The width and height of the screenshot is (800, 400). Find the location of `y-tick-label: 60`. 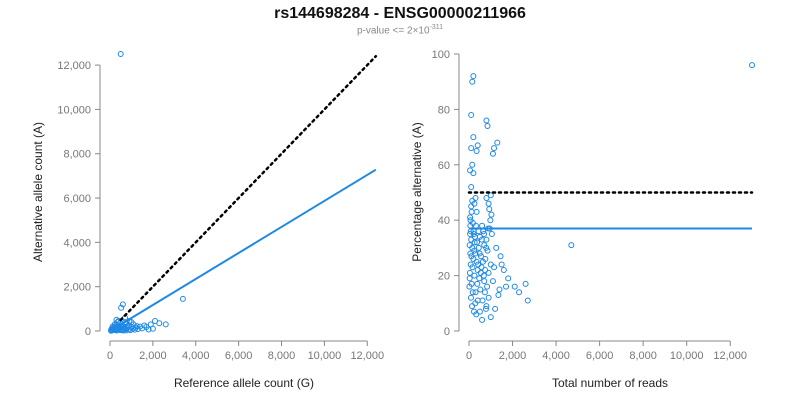

y-tick-label: 60 is located at coordinates (444, 166).